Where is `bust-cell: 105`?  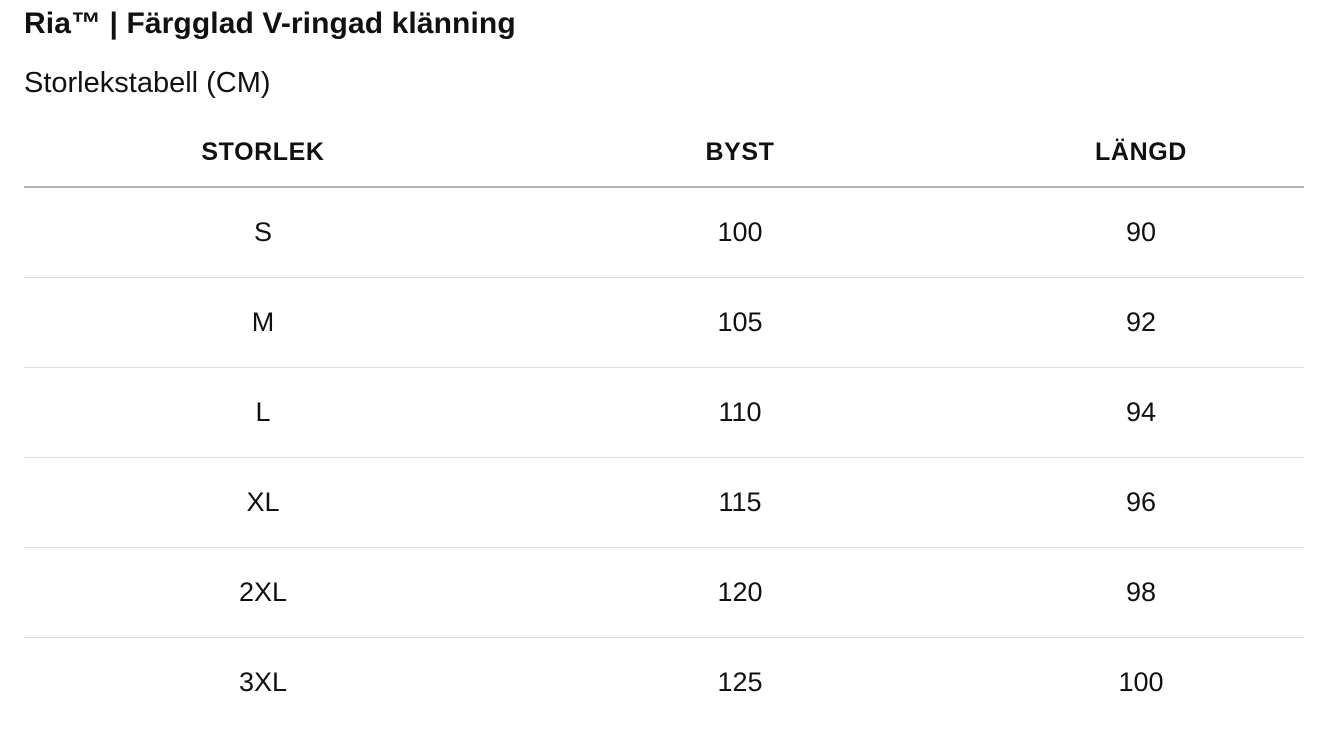 bust-cell: 105 is located at coordinates (740, 322).